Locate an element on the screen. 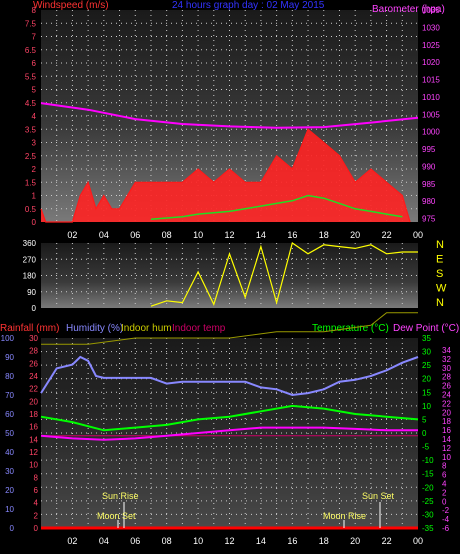 The image size is (460, 554). rain-y-tick: 14 is located at coordinates (33, 439).